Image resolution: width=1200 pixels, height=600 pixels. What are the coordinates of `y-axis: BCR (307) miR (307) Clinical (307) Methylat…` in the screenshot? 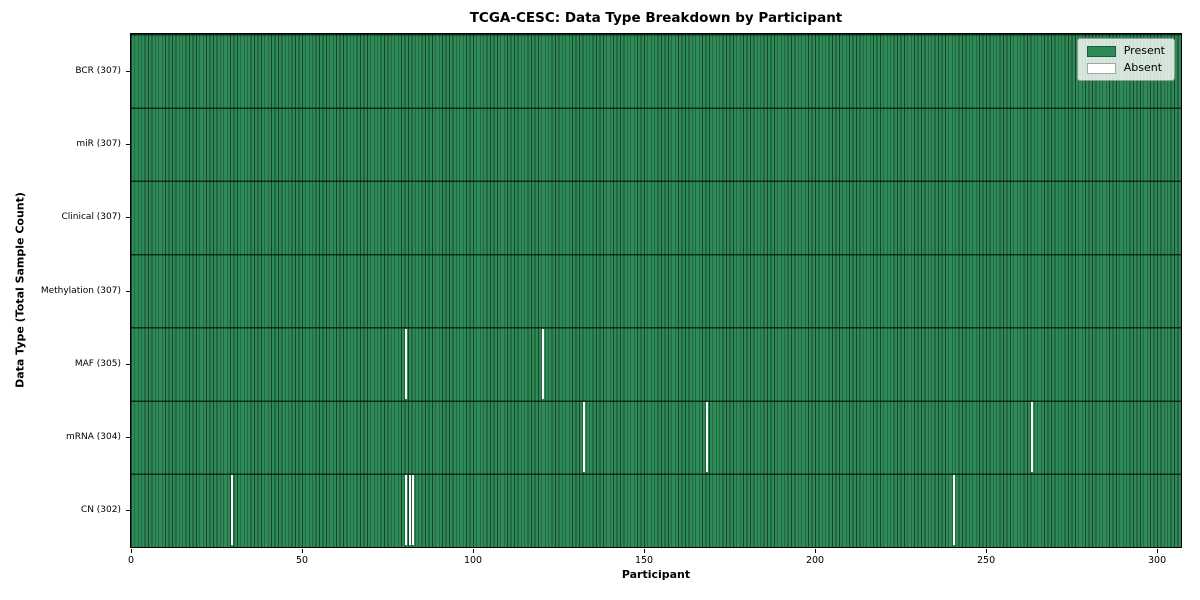 It's located at (65, 290).